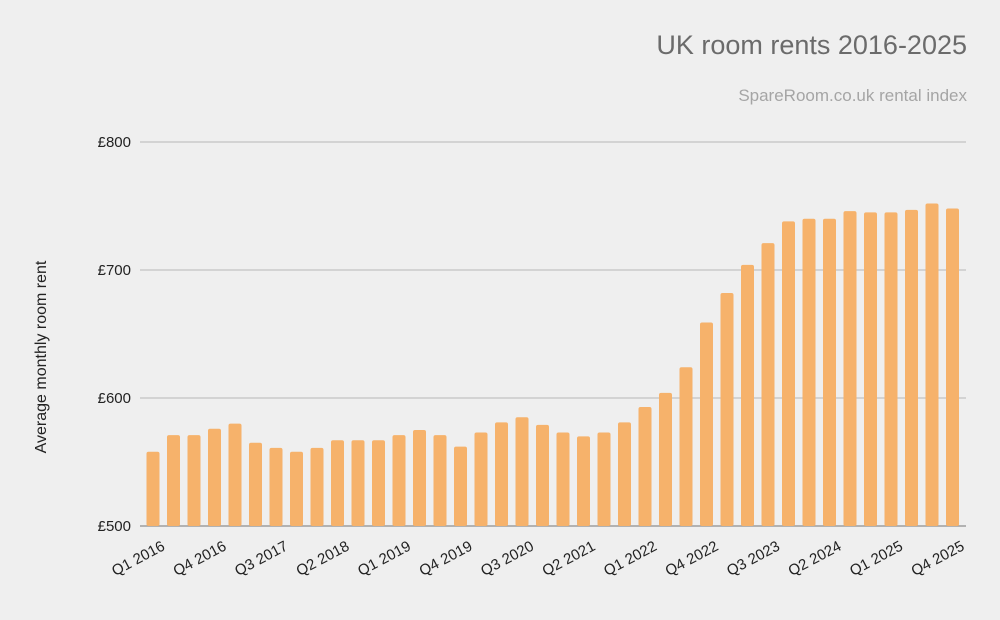 This screenshot has width=1000, height=620. I want to click on x-tick-label: Q3 2020, so click(507, 559).